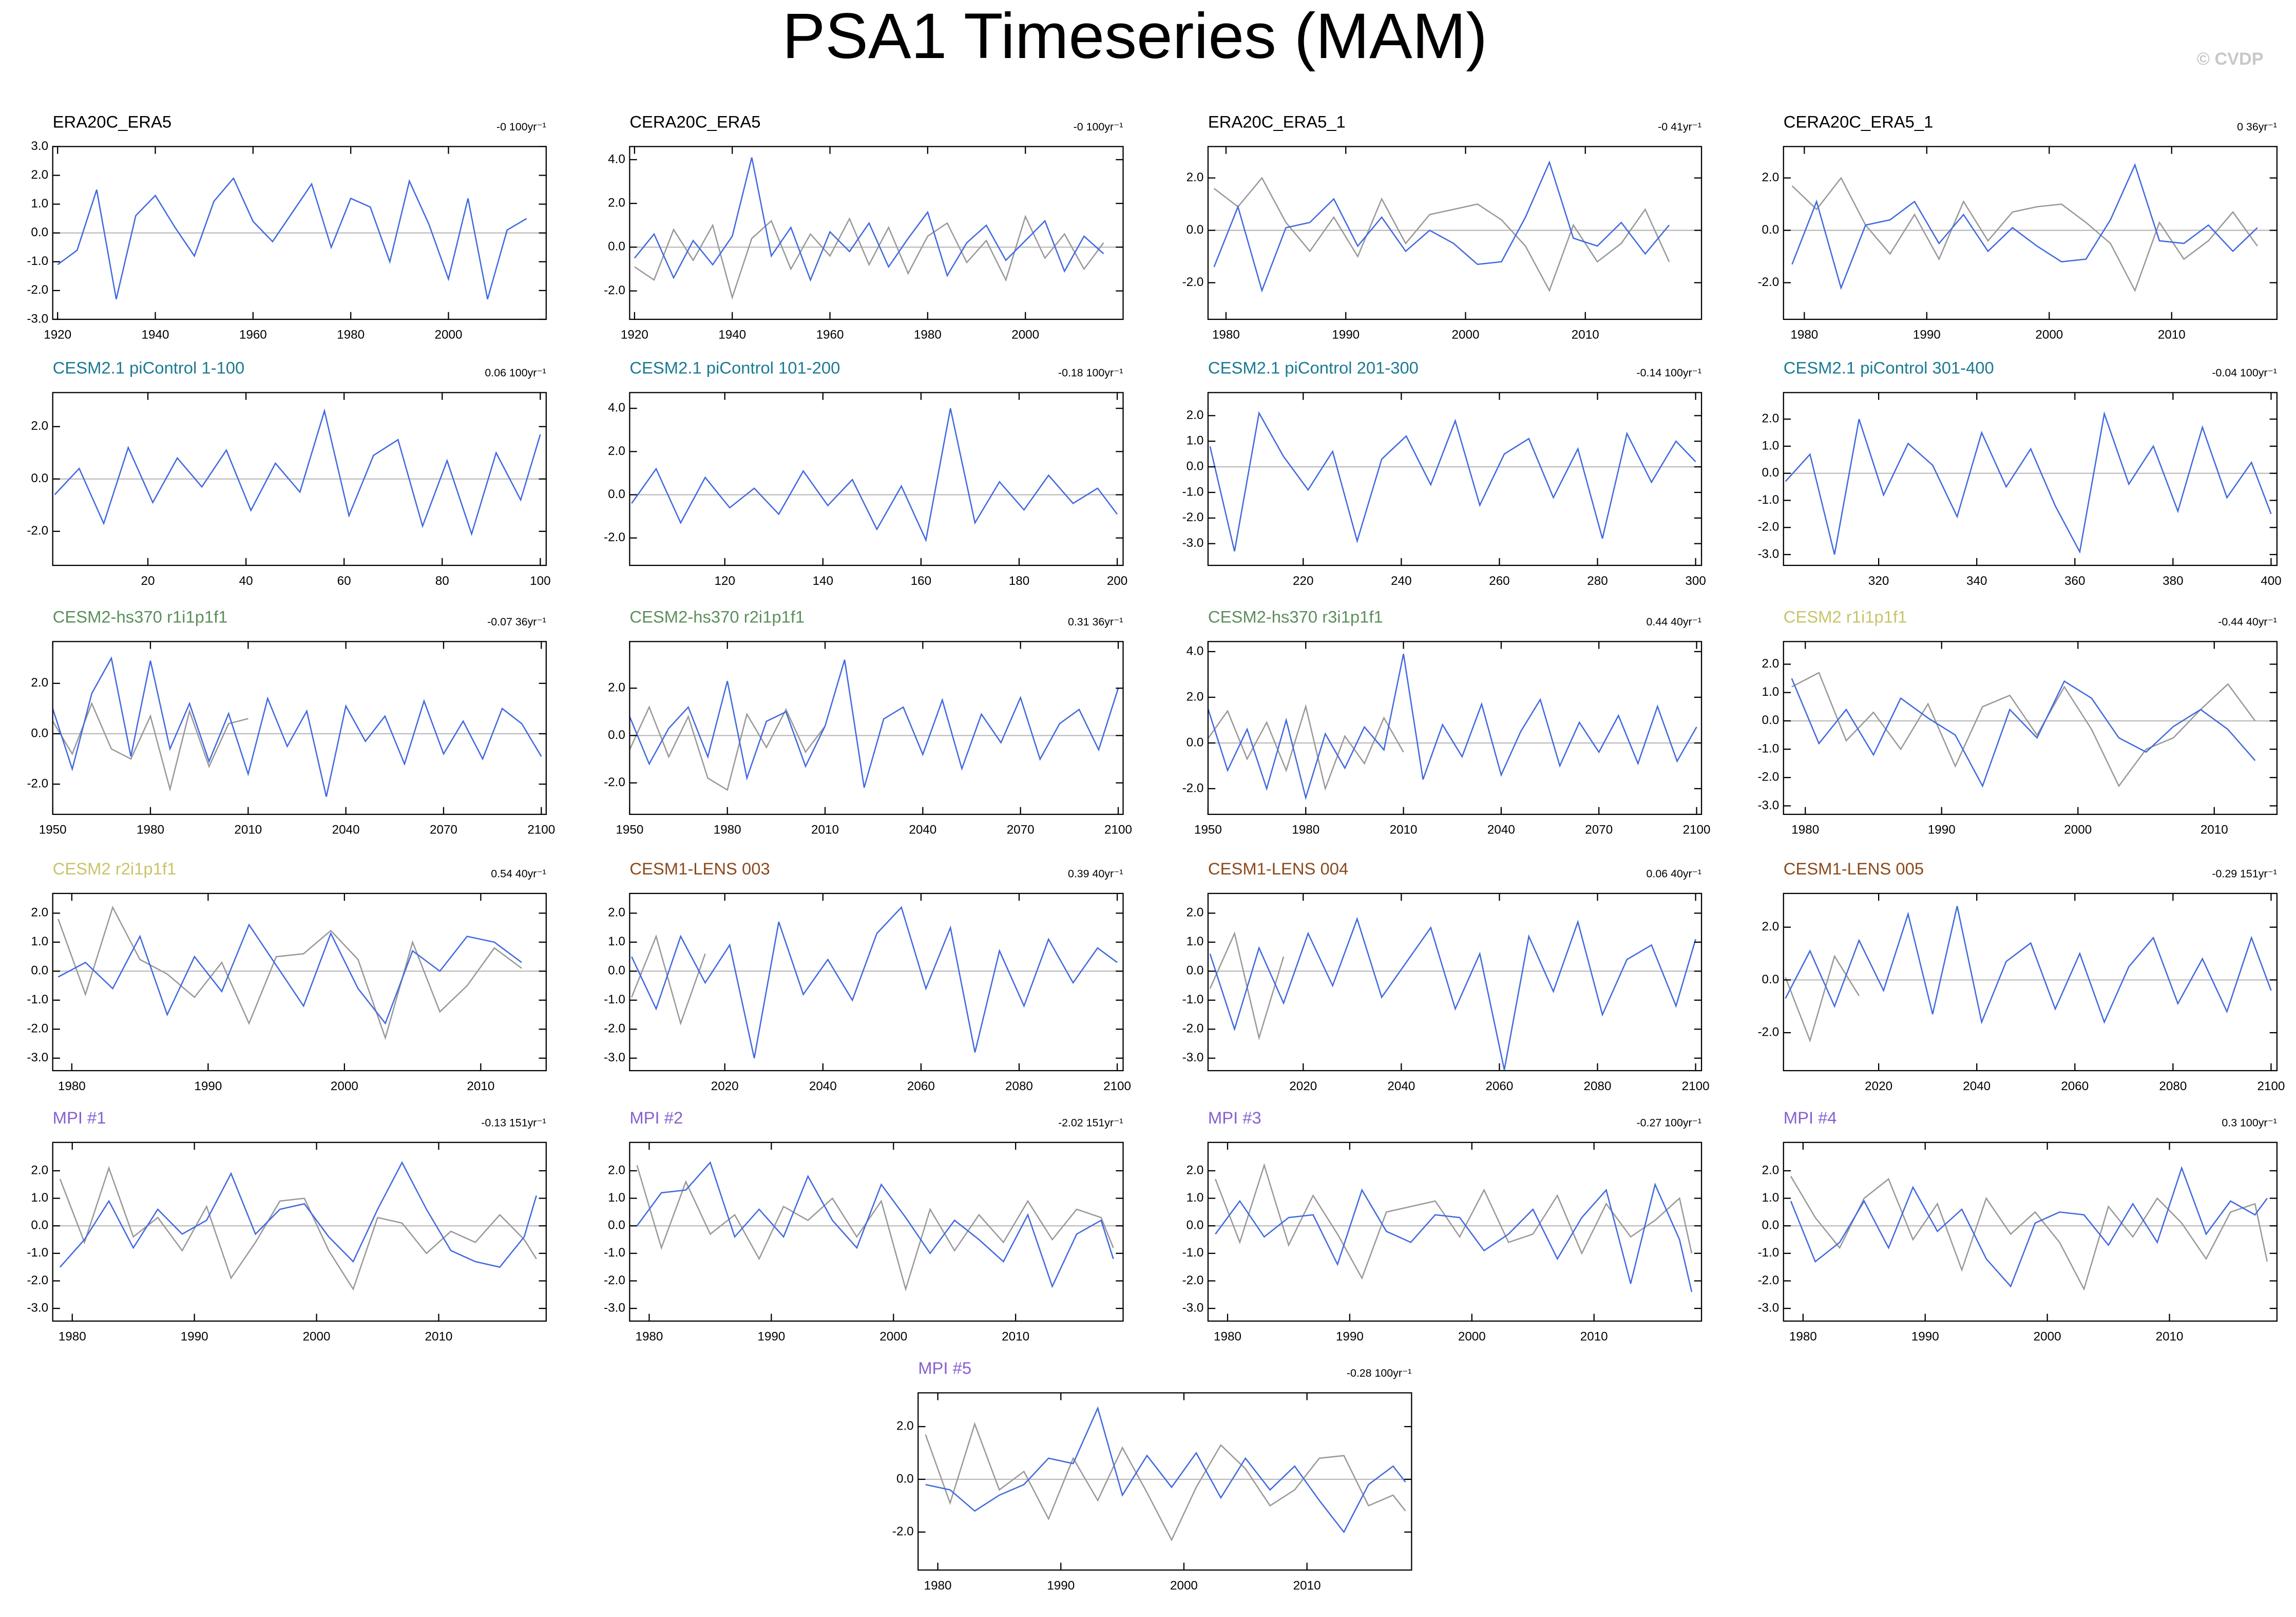  I want to click on x-tick-label: 360, so click(2074, 581).